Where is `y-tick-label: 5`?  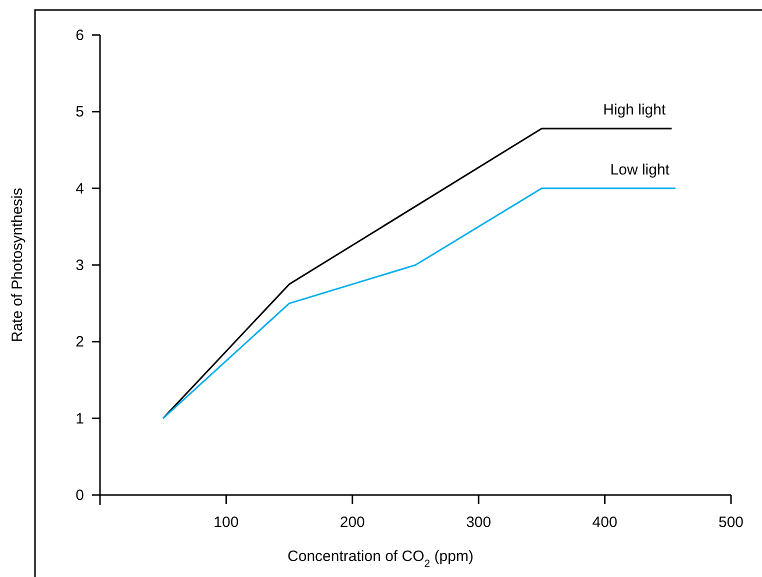 y-tick-label: 5 is located at coordinates (80, 112).